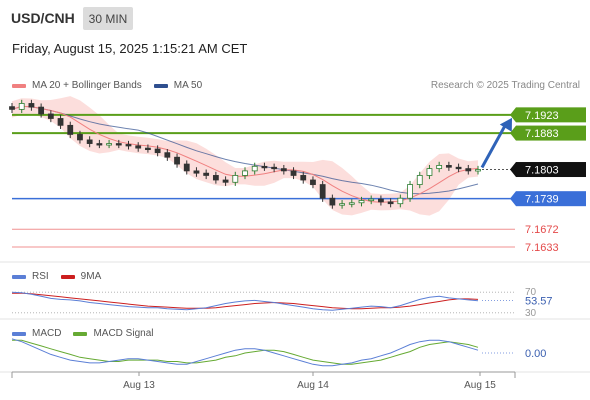  What do you see at coordinates (542, 134) in the screenshot?
I see `level-label-7.1883: 7.1883` at bounding box center [542, 134].